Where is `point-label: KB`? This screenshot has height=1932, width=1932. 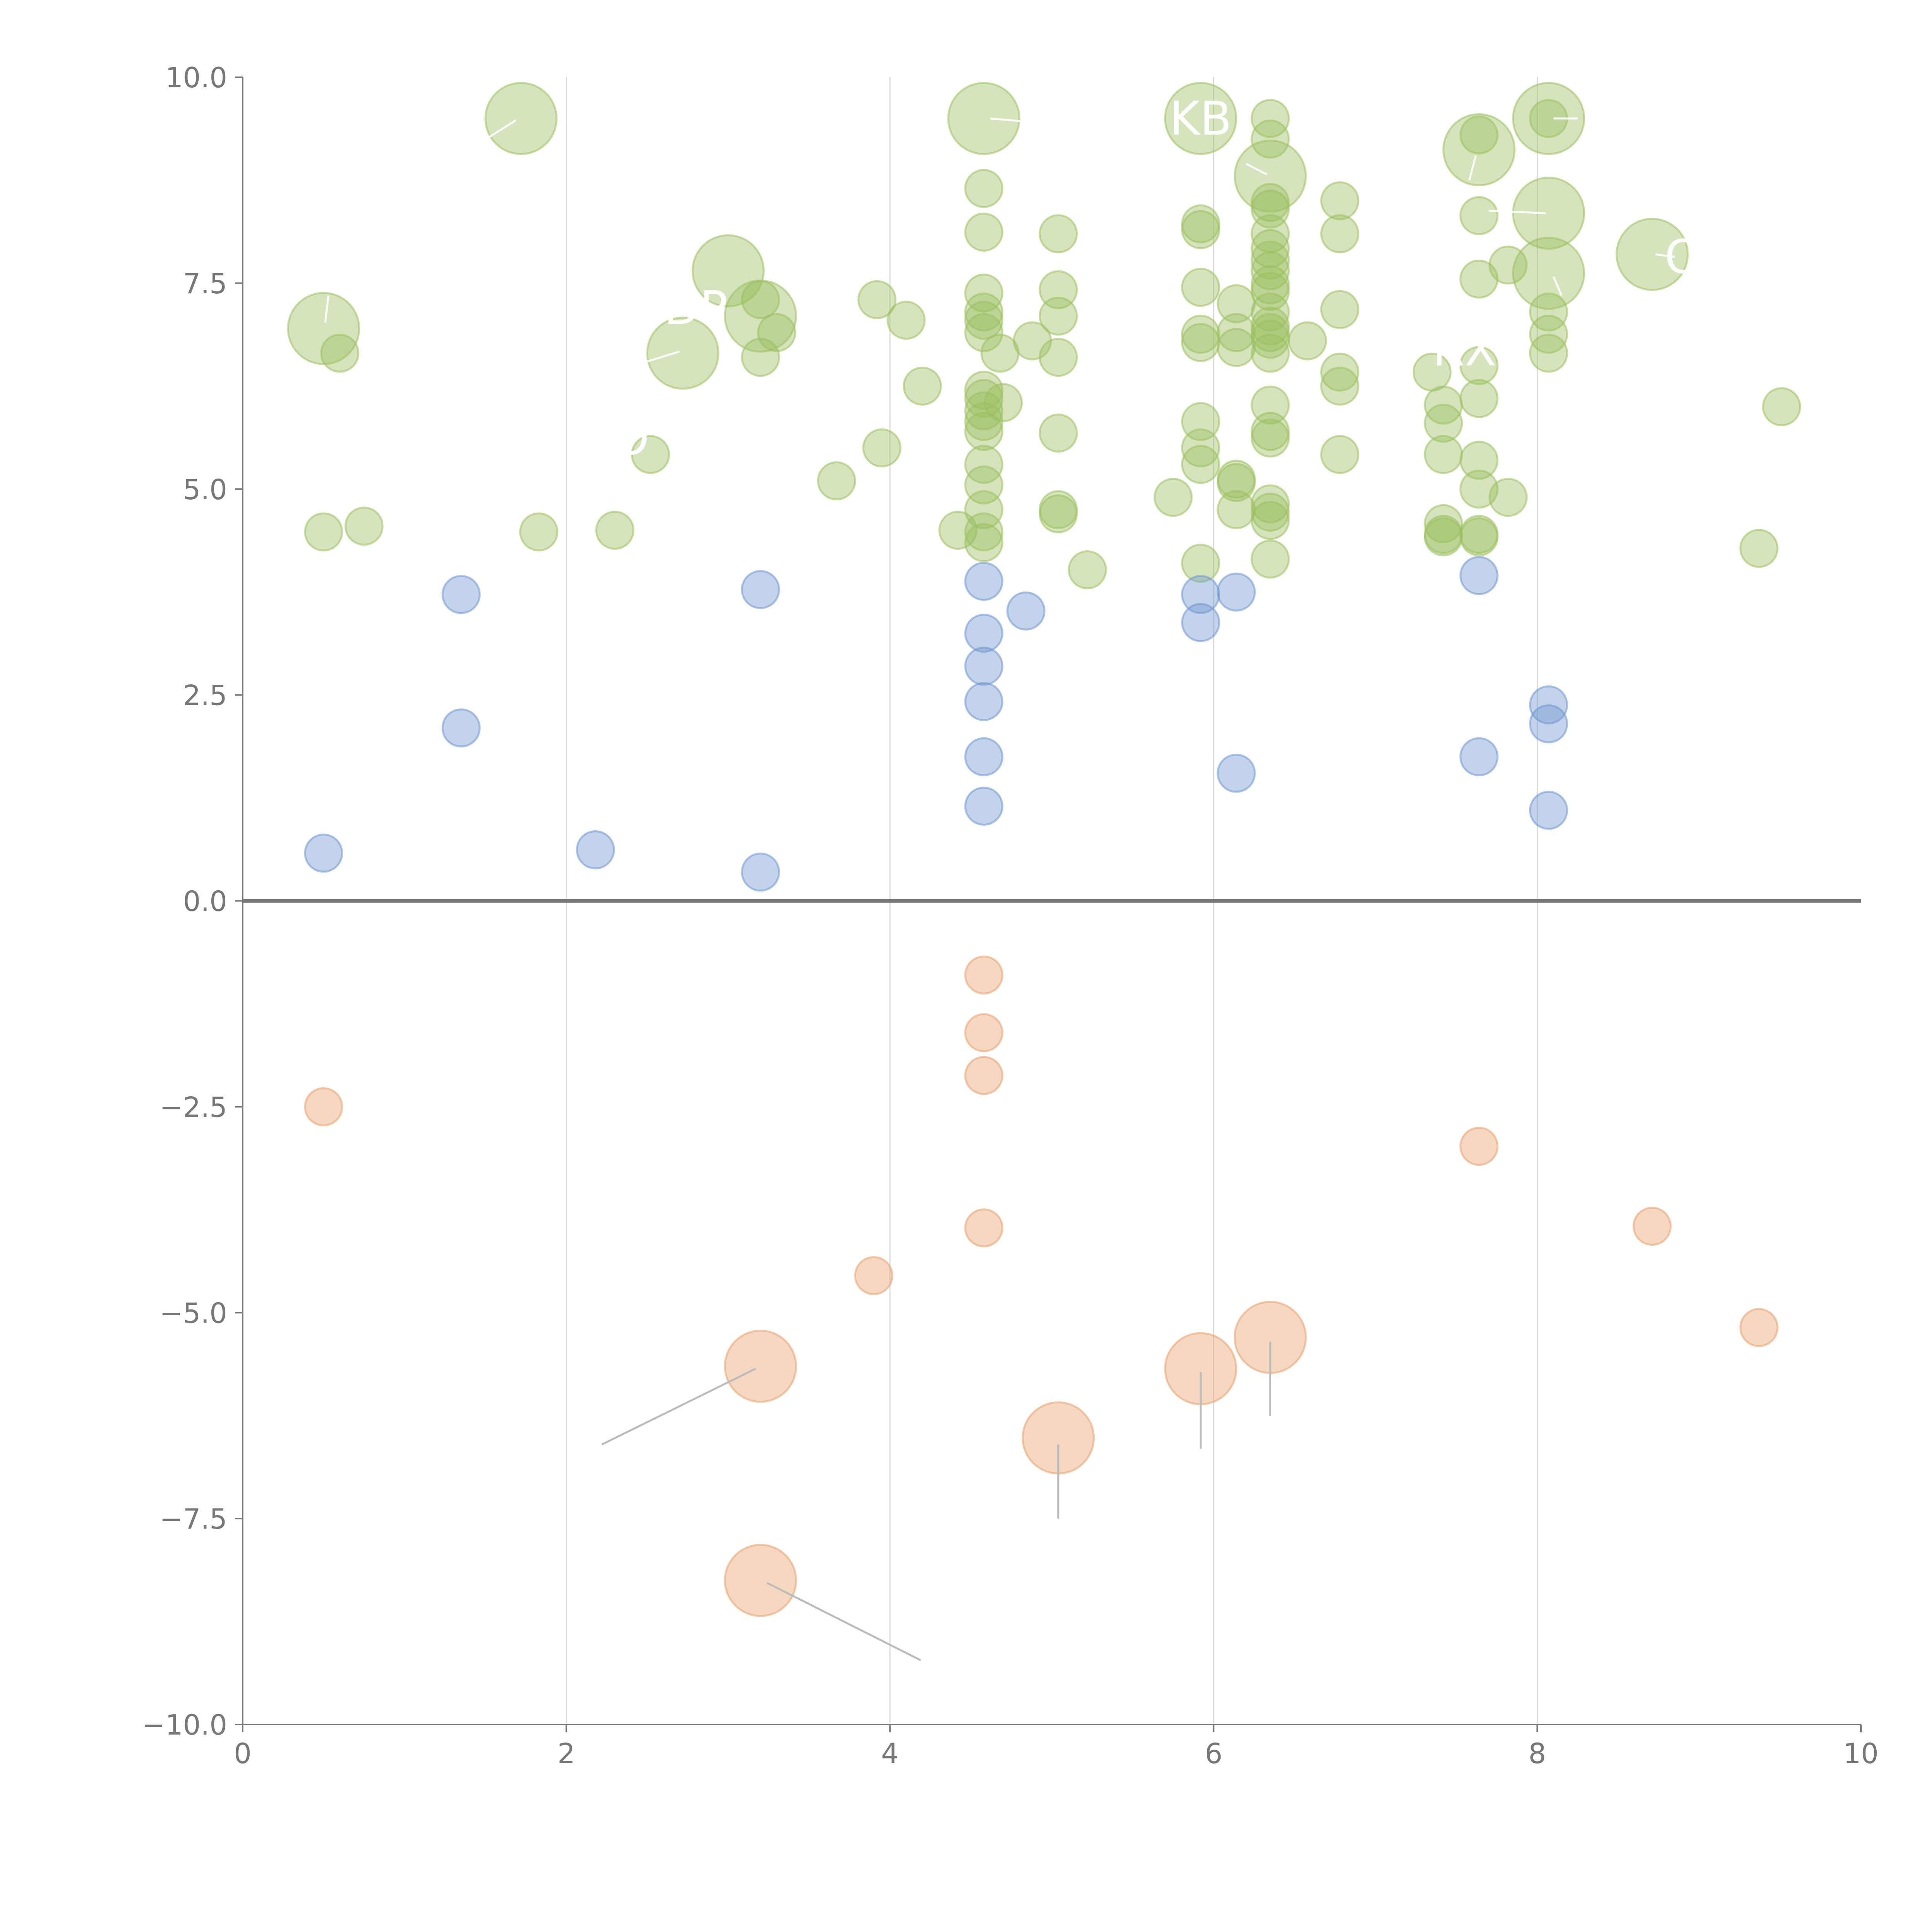
point-label: KB is located at coordinates (1201, 119).